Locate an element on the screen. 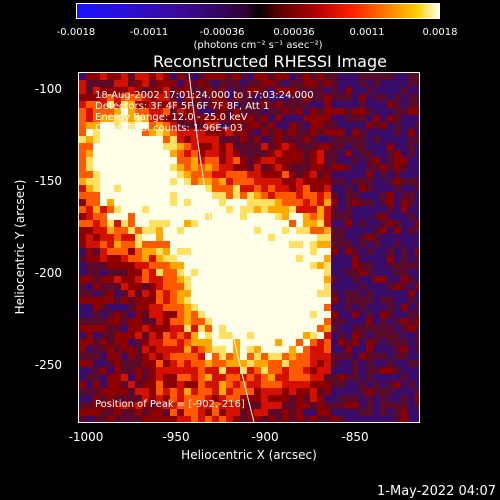 The height and width of the screenshot is (500, 500). colorbar-tick: -0.0018 is located at coordinates (76, 32).